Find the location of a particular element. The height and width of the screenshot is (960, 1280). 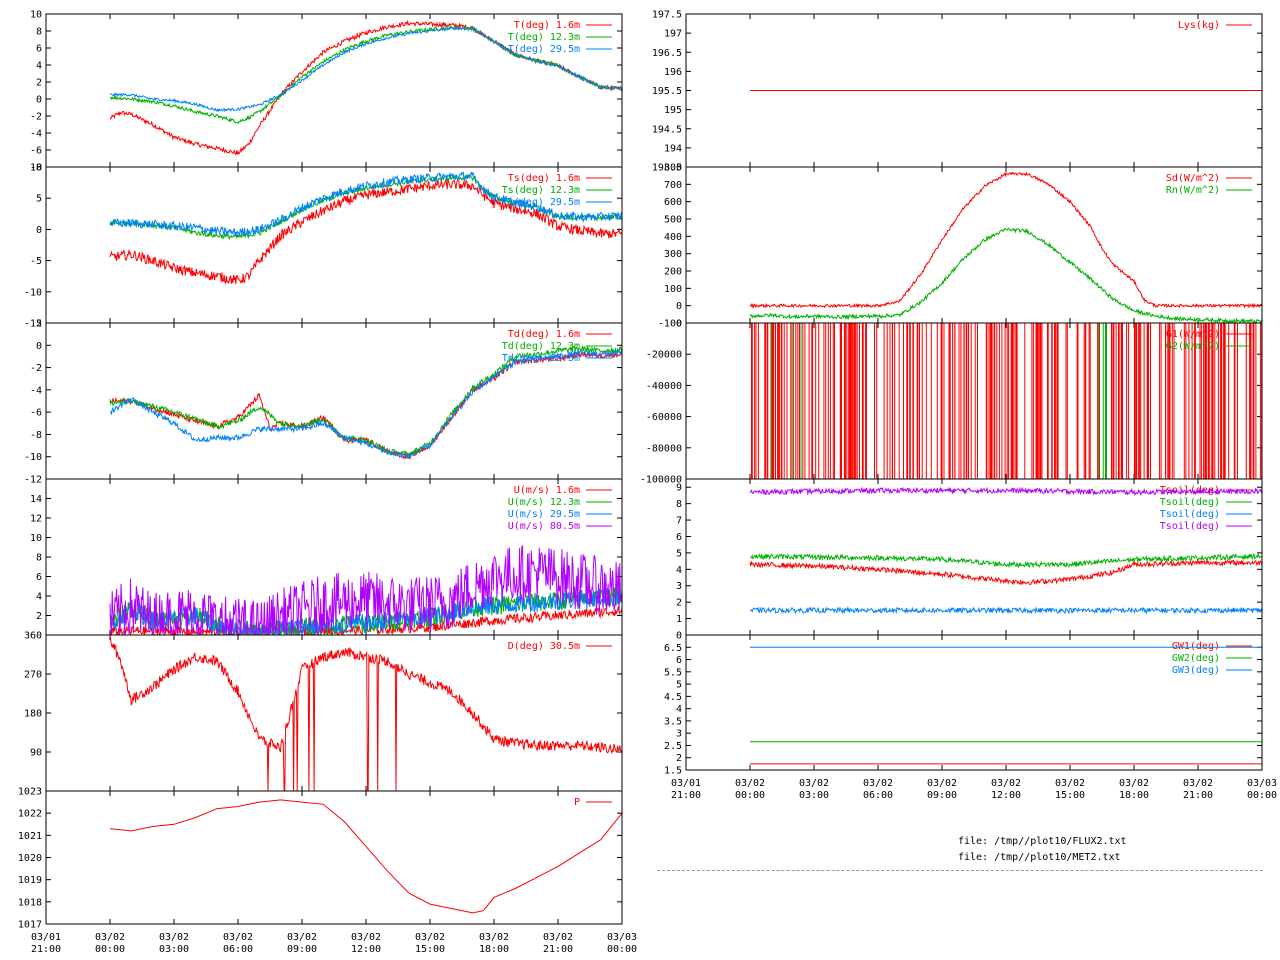

y-tick-label: 1021 is located at coordinates (30, 836).